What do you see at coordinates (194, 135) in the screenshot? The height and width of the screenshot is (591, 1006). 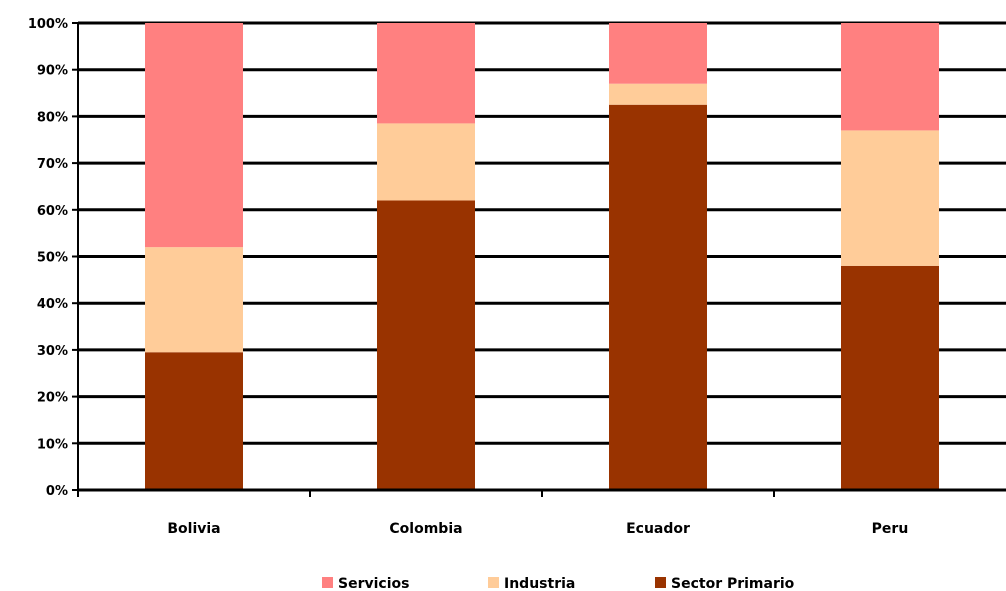 I see `bar-segment-servicios-bolivia` at bounding box center [194, 135].